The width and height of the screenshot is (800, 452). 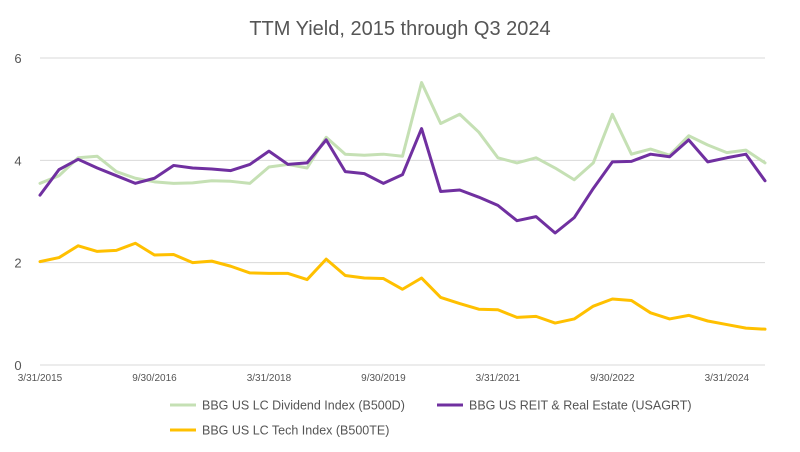 What do you see at coordinates (303, 406) in the screenshot?
I see `legend-label-0: BBG US LC Dividend Index (B500D)` at bounding box center [303, 406].